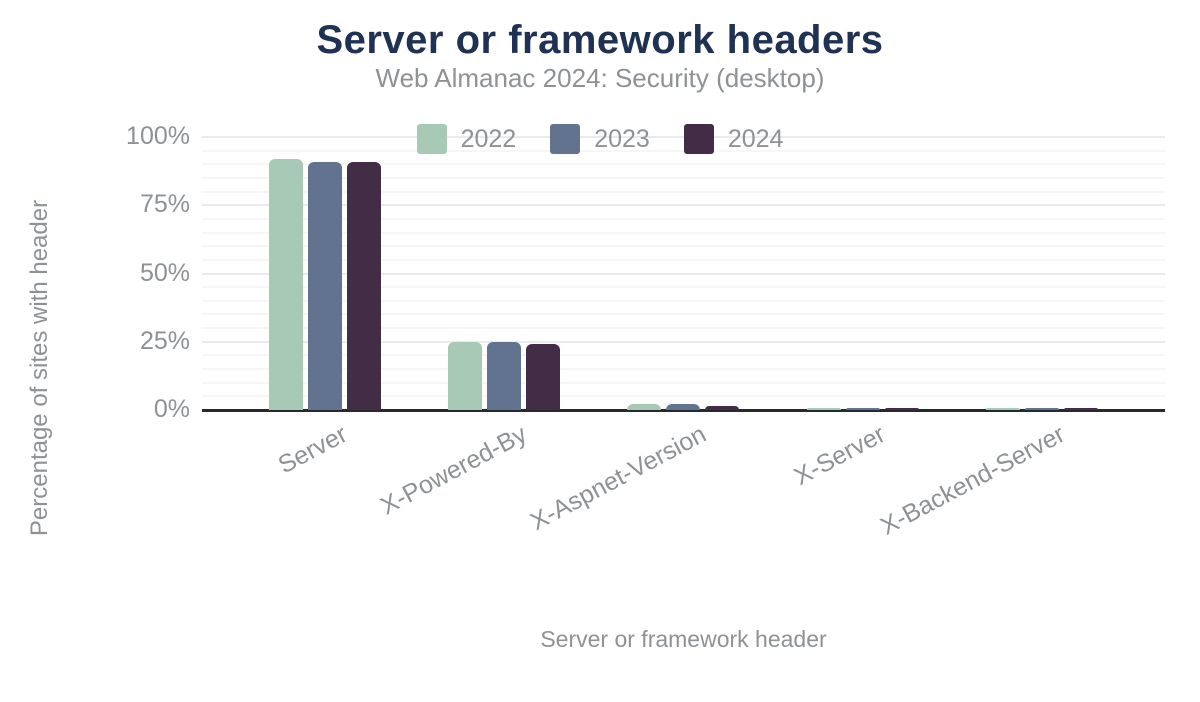 The height and width of the screenshot is (702, 1200). Describe the element at coordinates (622, 138) in the screenshot. I see `legend-label: 2023` at that location.